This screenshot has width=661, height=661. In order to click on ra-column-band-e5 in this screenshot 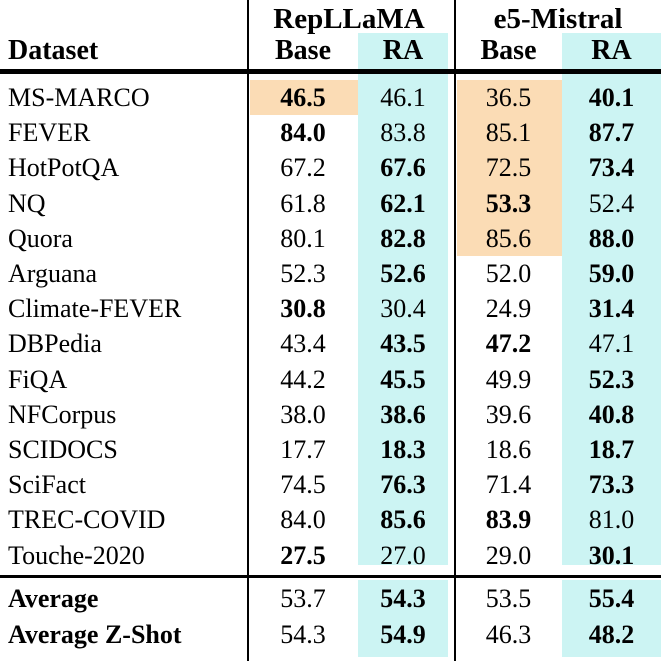, I will do `click(611, 299)`.